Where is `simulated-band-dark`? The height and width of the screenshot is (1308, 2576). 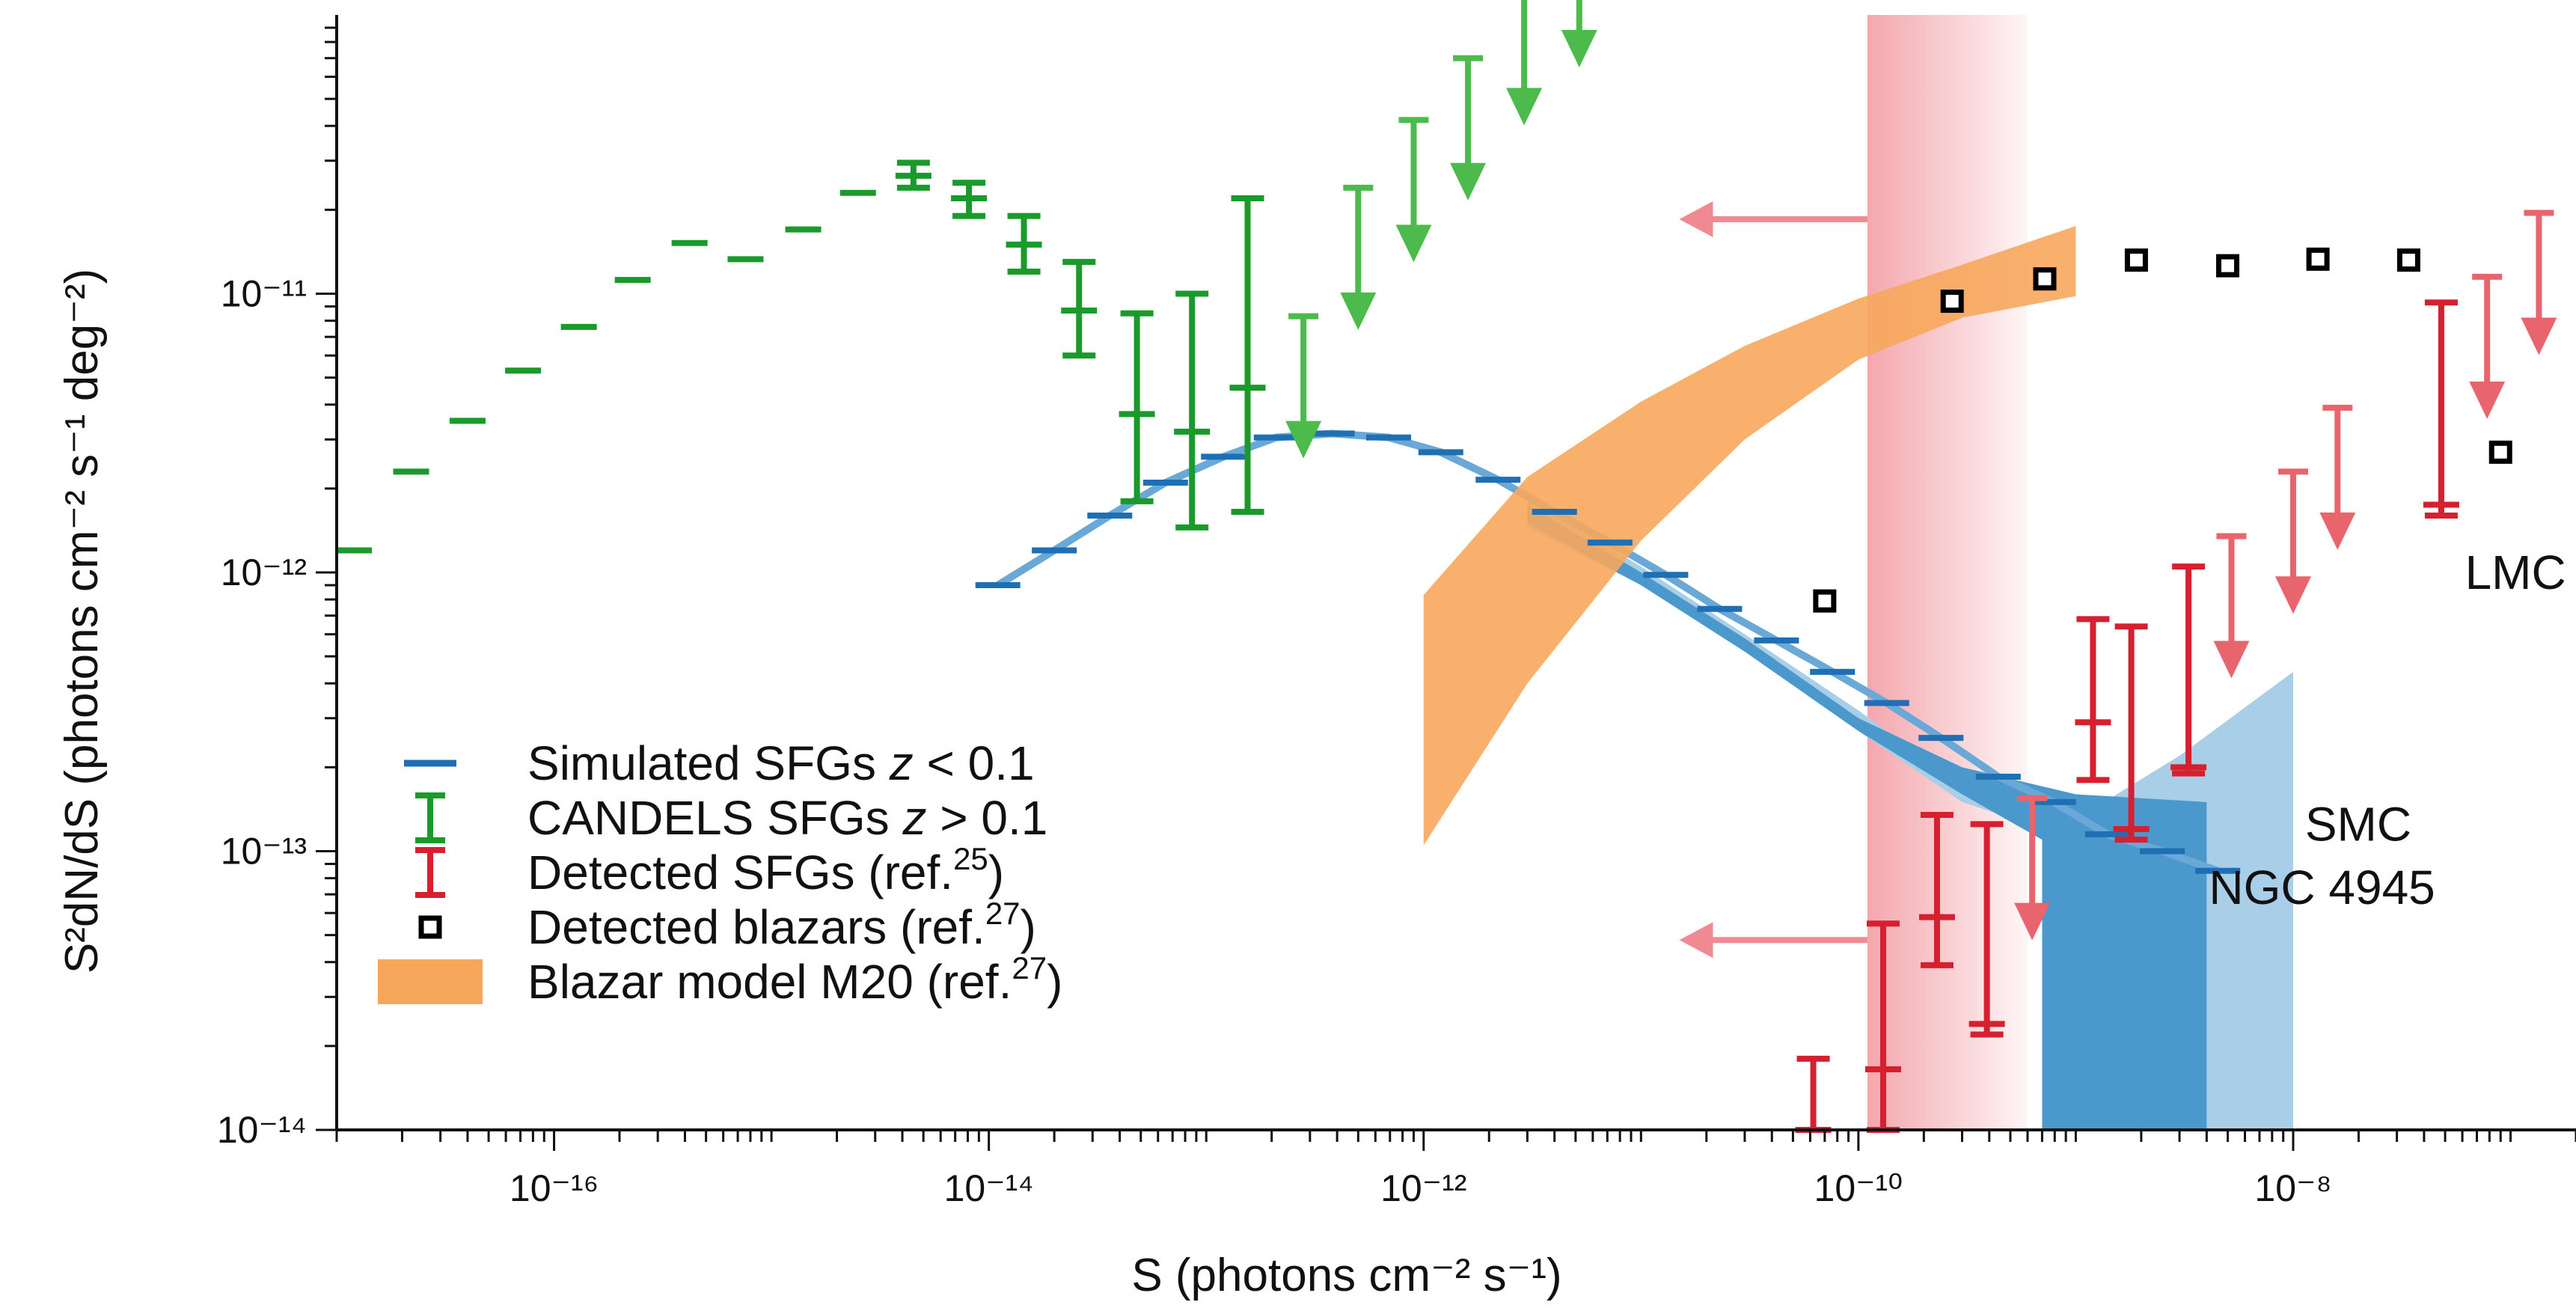
simulated-band-dark is located at coordinates (1867, 817).